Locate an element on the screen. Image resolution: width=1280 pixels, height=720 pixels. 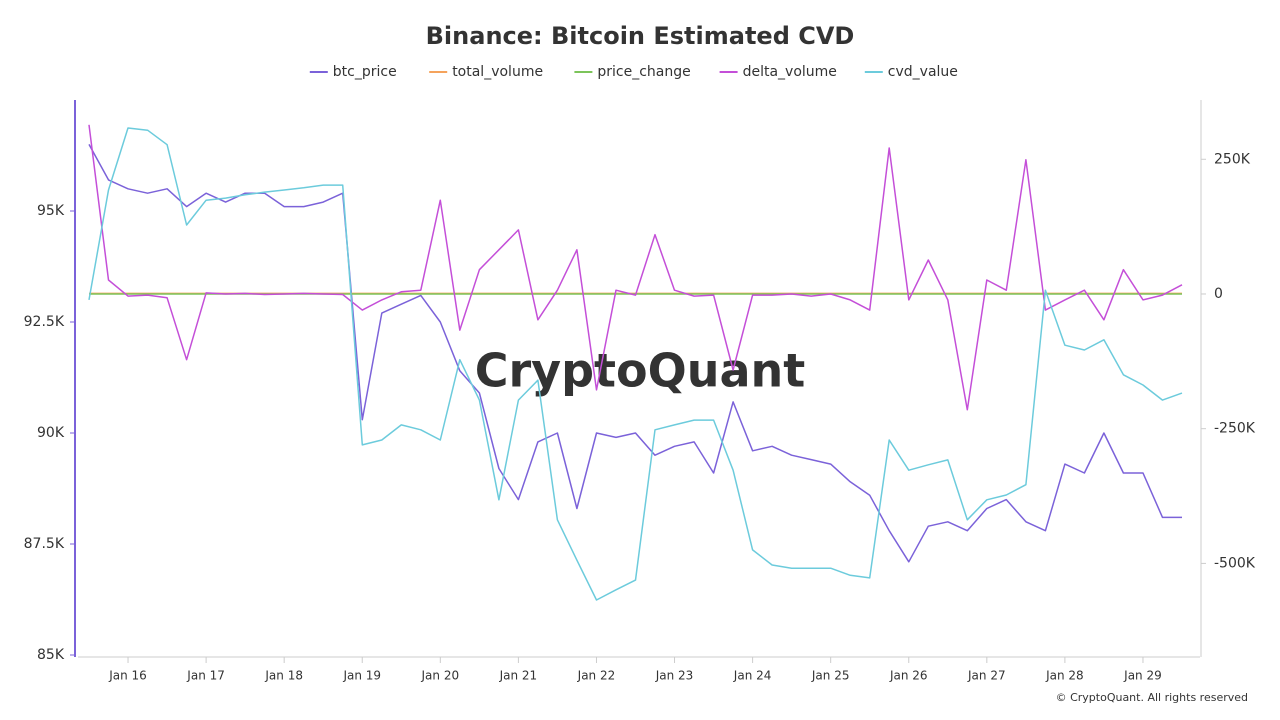
y2-tick-label: -250K is located at coordinates (1235, 429).